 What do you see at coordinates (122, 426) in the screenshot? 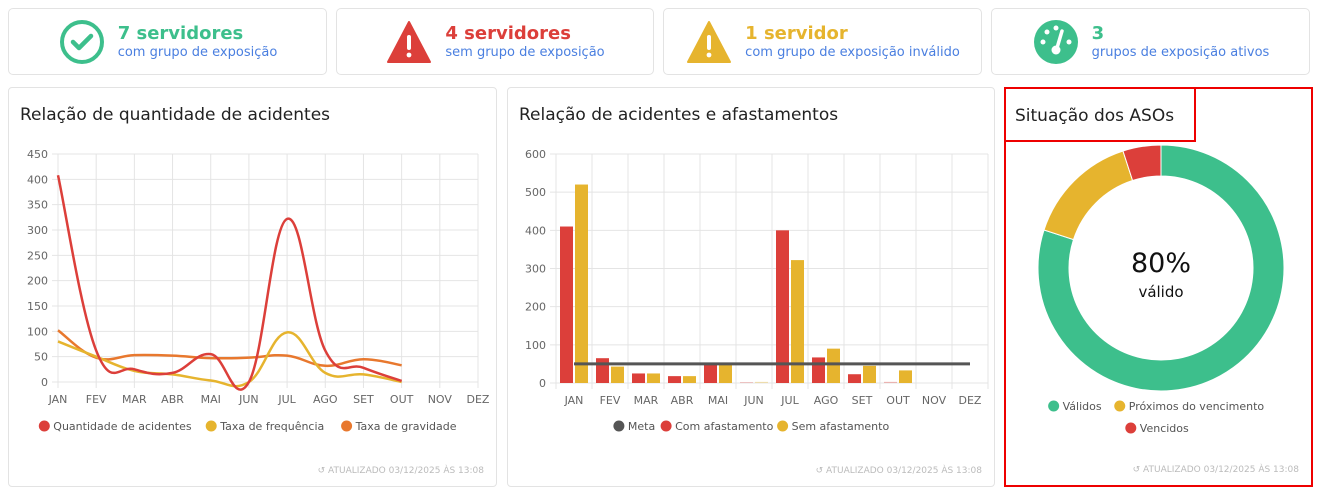
I see `legend-label: Quantidade de acidentes` at bounding box center [122, 426].